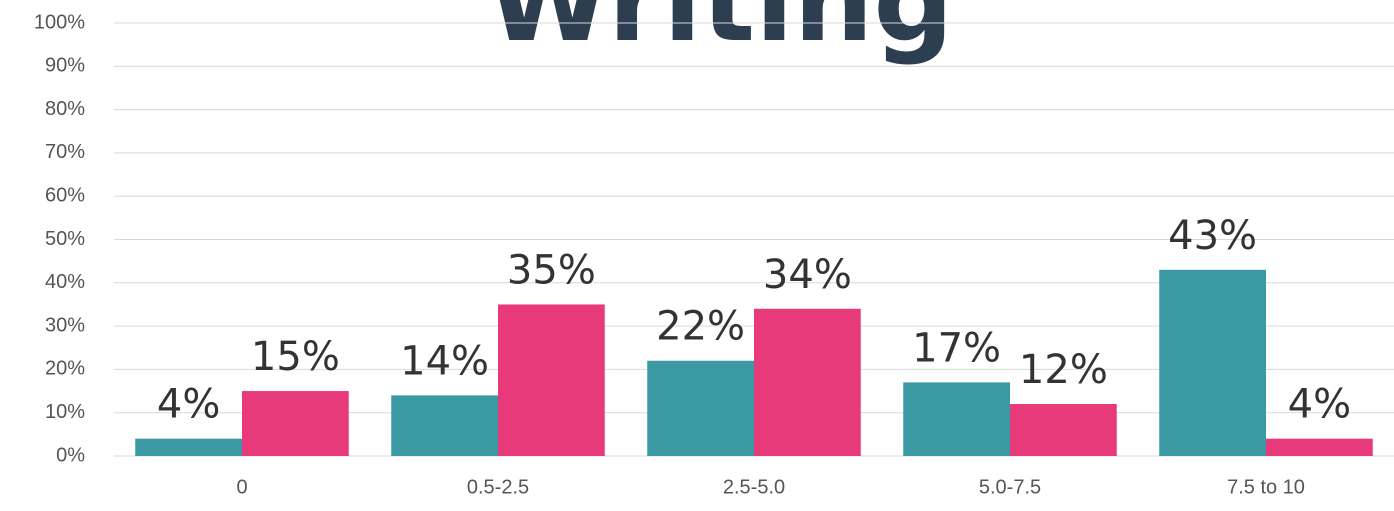 The width and height of the screenshot is (1394, 511). What do you see at coordinates (1212, 236) in the screenshot?
I see `value-label: 43%` at bounding box center [1212, 236].